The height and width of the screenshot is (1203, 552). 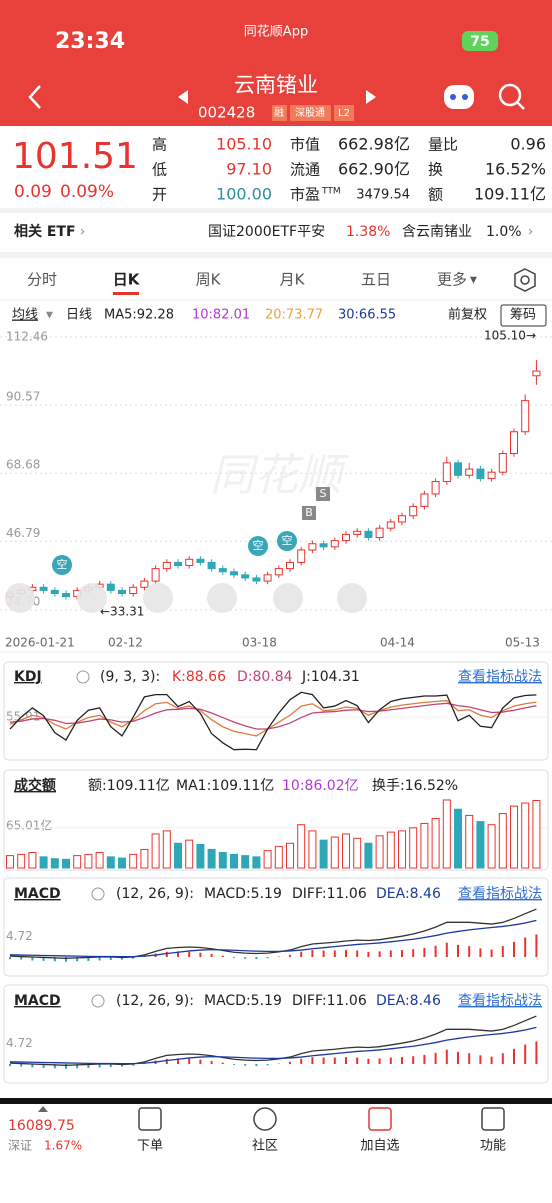 I want to click on etf-label: 相关 ETF, so click(x=45, y=231).